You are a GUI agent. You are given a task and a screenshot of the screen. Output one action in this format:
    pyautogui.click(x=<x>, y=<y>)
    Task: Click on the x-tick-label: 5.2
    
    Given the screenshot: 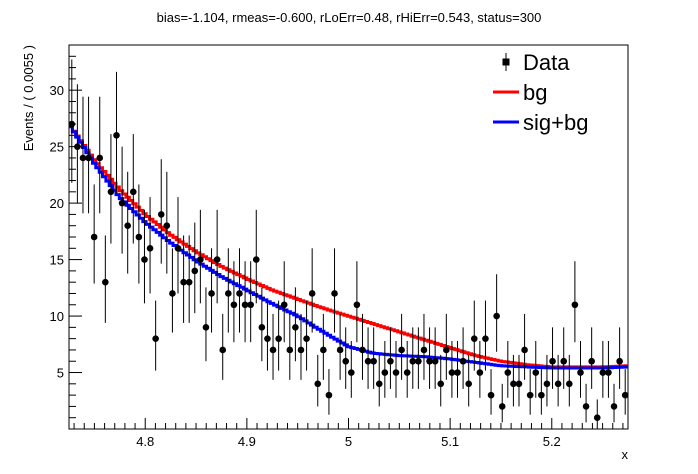 What is the action you would take?
    pyautogui.click(x=552, y=441)
    